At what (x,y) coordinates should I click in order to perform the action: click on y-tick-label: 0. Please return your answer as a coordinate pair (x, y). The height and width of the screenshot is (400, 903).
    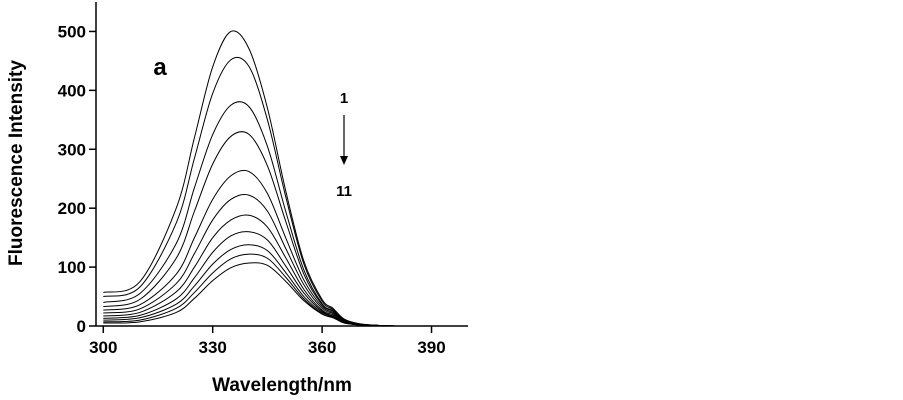
    Looking at the image, I should click on (81, 326).